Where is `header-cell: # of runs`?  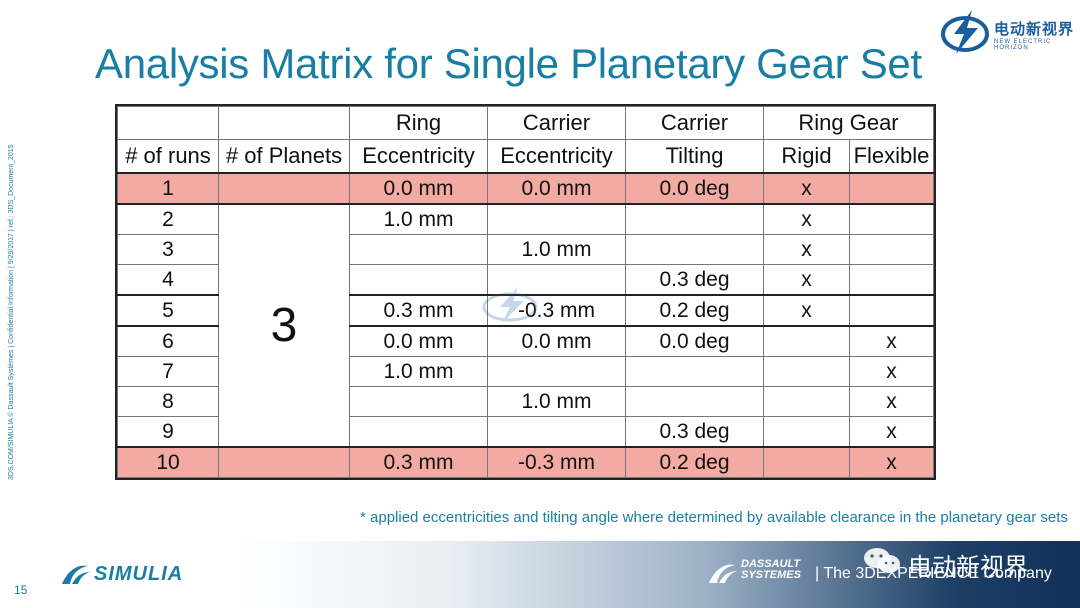
header-cell: # of runs is located at coordinates (168, 156).